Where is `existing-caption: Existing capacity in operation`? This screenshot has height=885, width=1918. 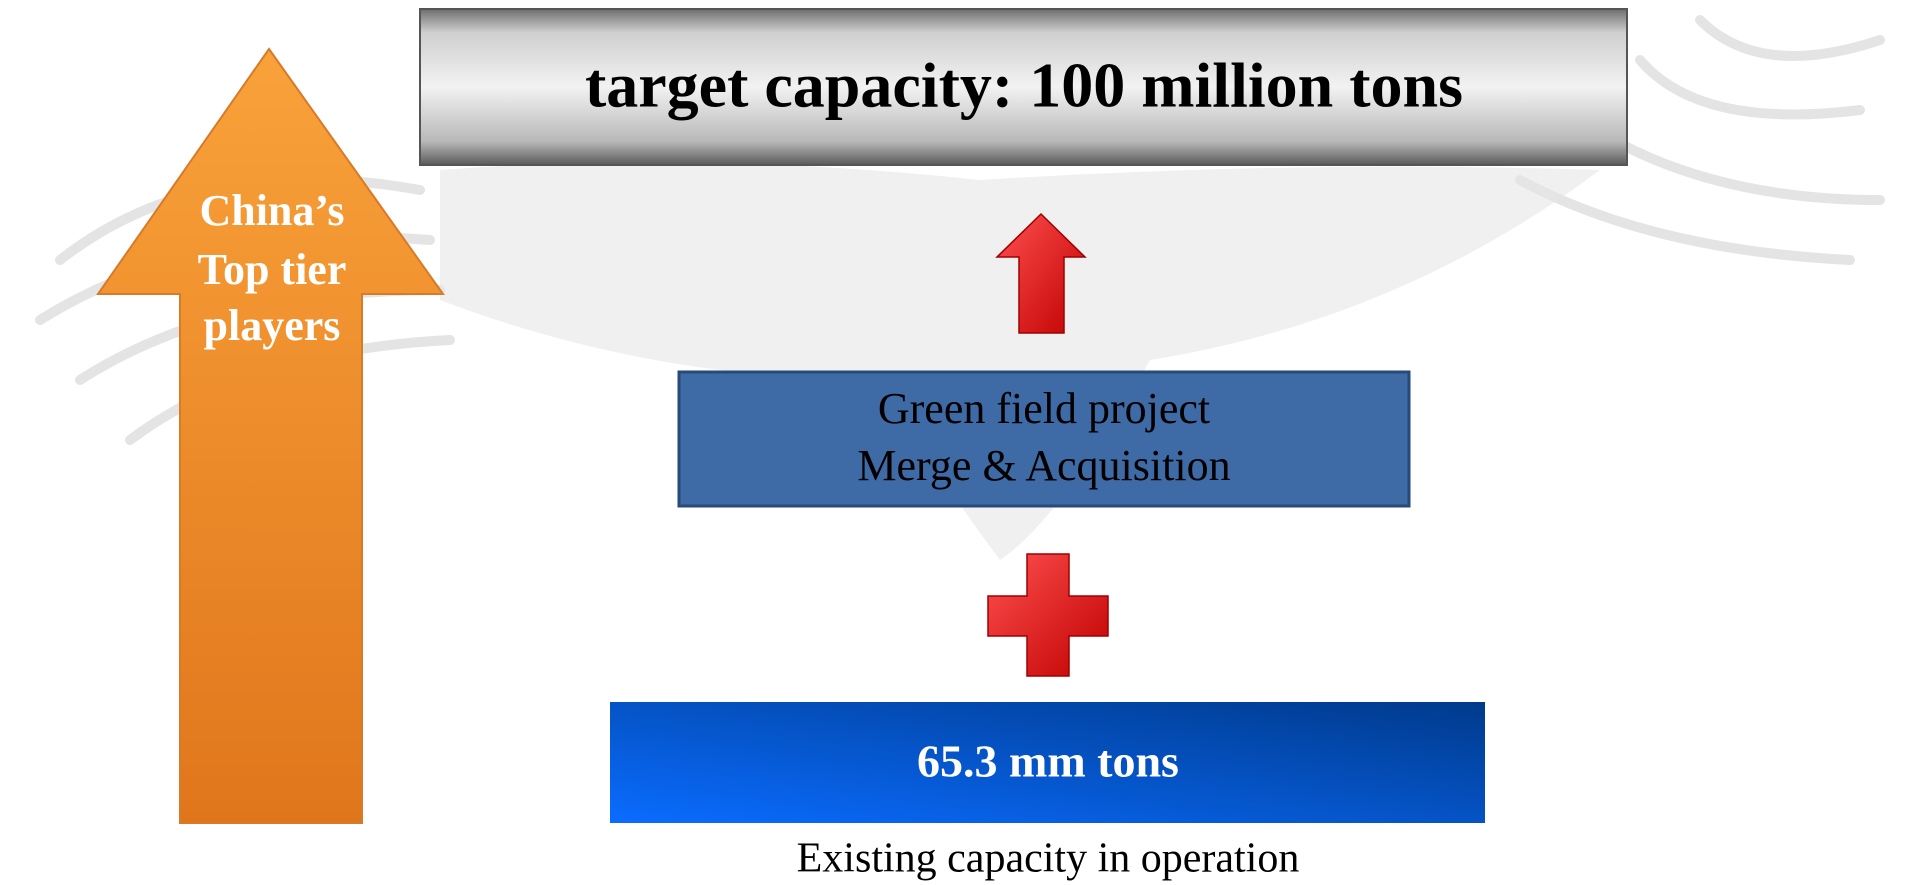
existing-caption: Existing capacity in operation is located at coordinates (1048, 859).